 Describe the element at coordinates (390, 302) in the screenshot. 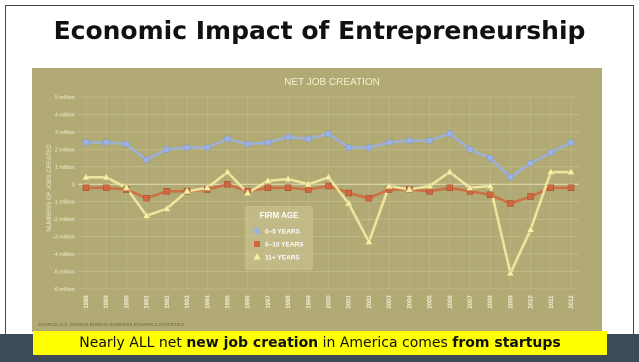

I see `x-tick-label: 2003` at that location.